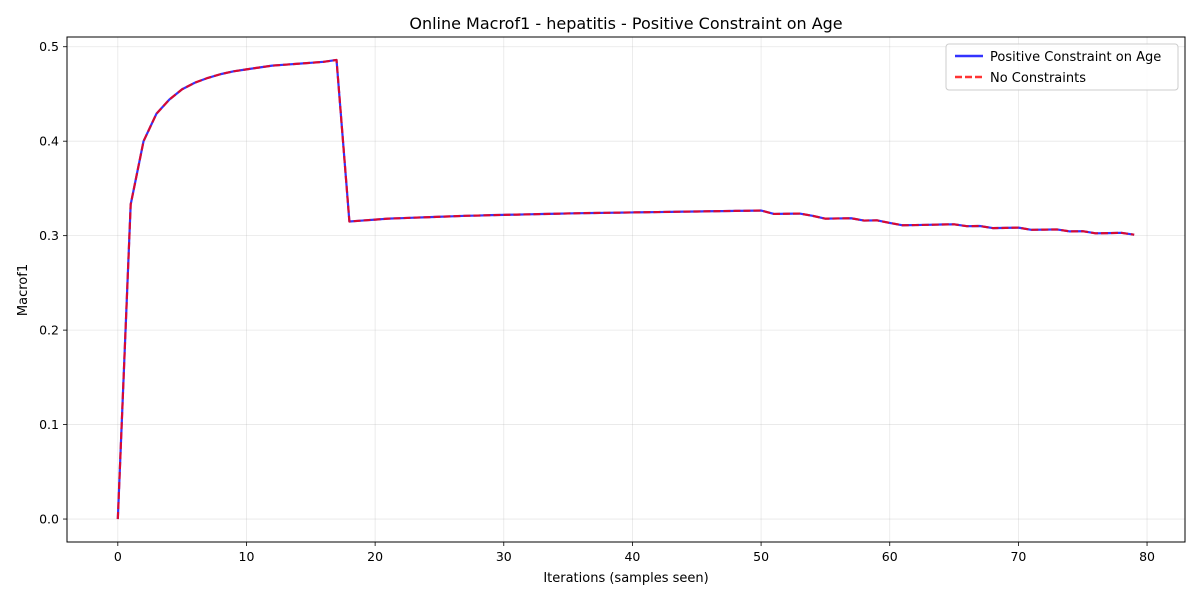 This screenshot has height=600, width=1200. Describe the element at coordinates (504, 556) in the screenshot. I see `x-tick-label: 30` at that location.